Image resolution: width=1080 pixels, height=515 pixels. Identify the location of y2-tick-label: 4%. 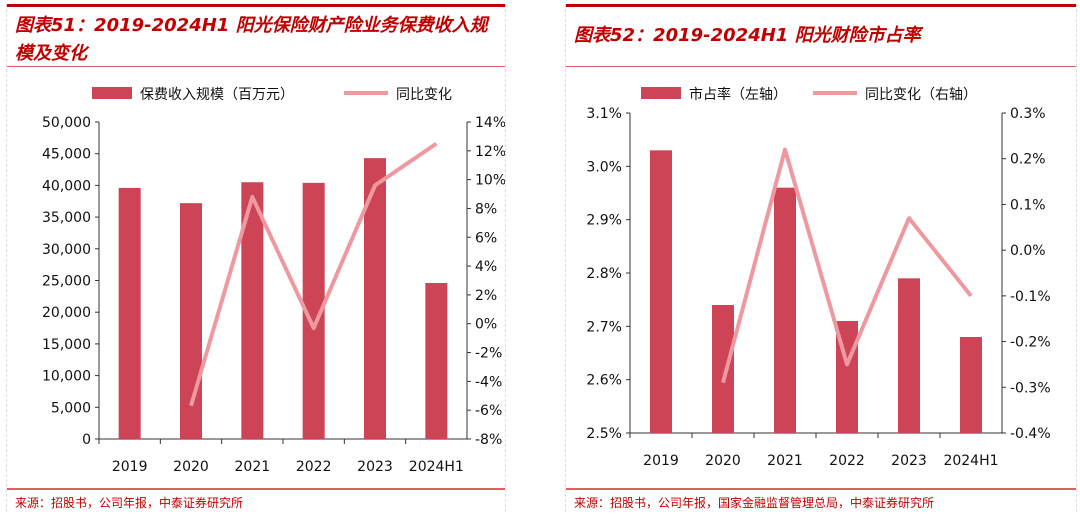
(486, 267).